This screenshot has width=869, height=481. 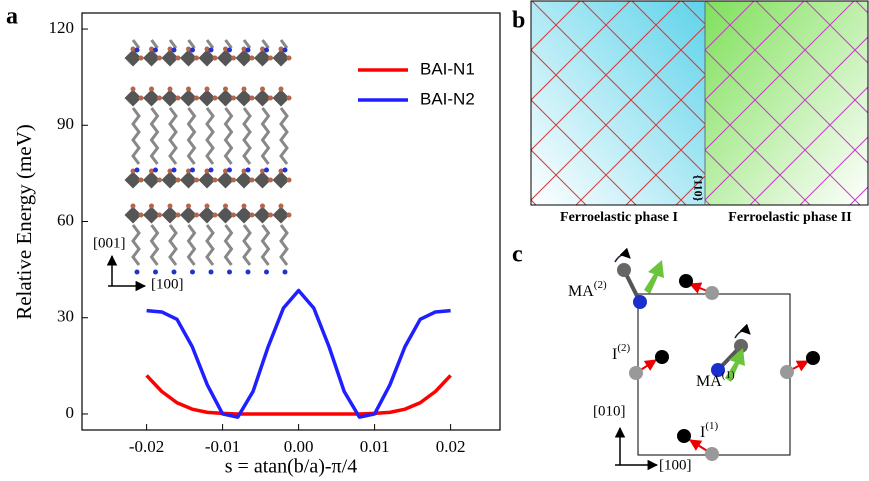 I want to click on cell-axis-label: [010], so click(x=609, y=411).